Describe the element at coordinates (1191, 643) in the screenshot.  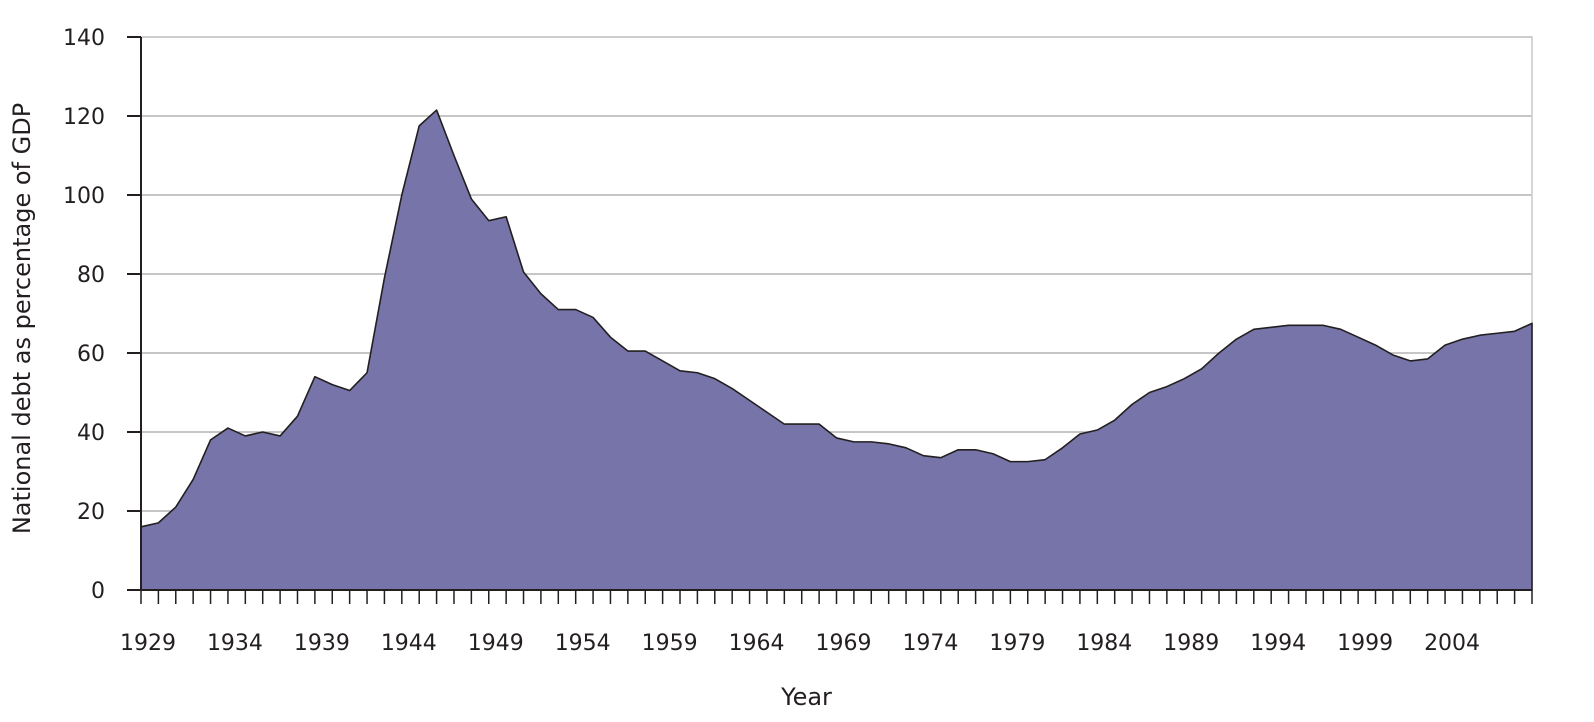
I see `x-tick-label-1989: 1989` at that location.